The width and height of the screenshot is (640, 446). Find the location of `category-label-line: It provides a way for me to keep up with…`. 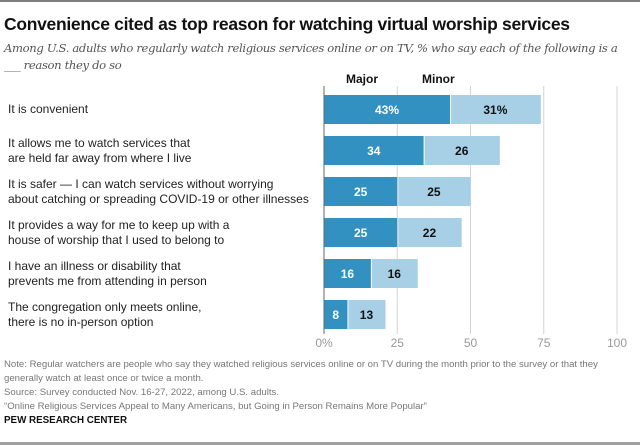

category-label-line: It provides a way for me to keep up with… is located at coordinates (119, 224).